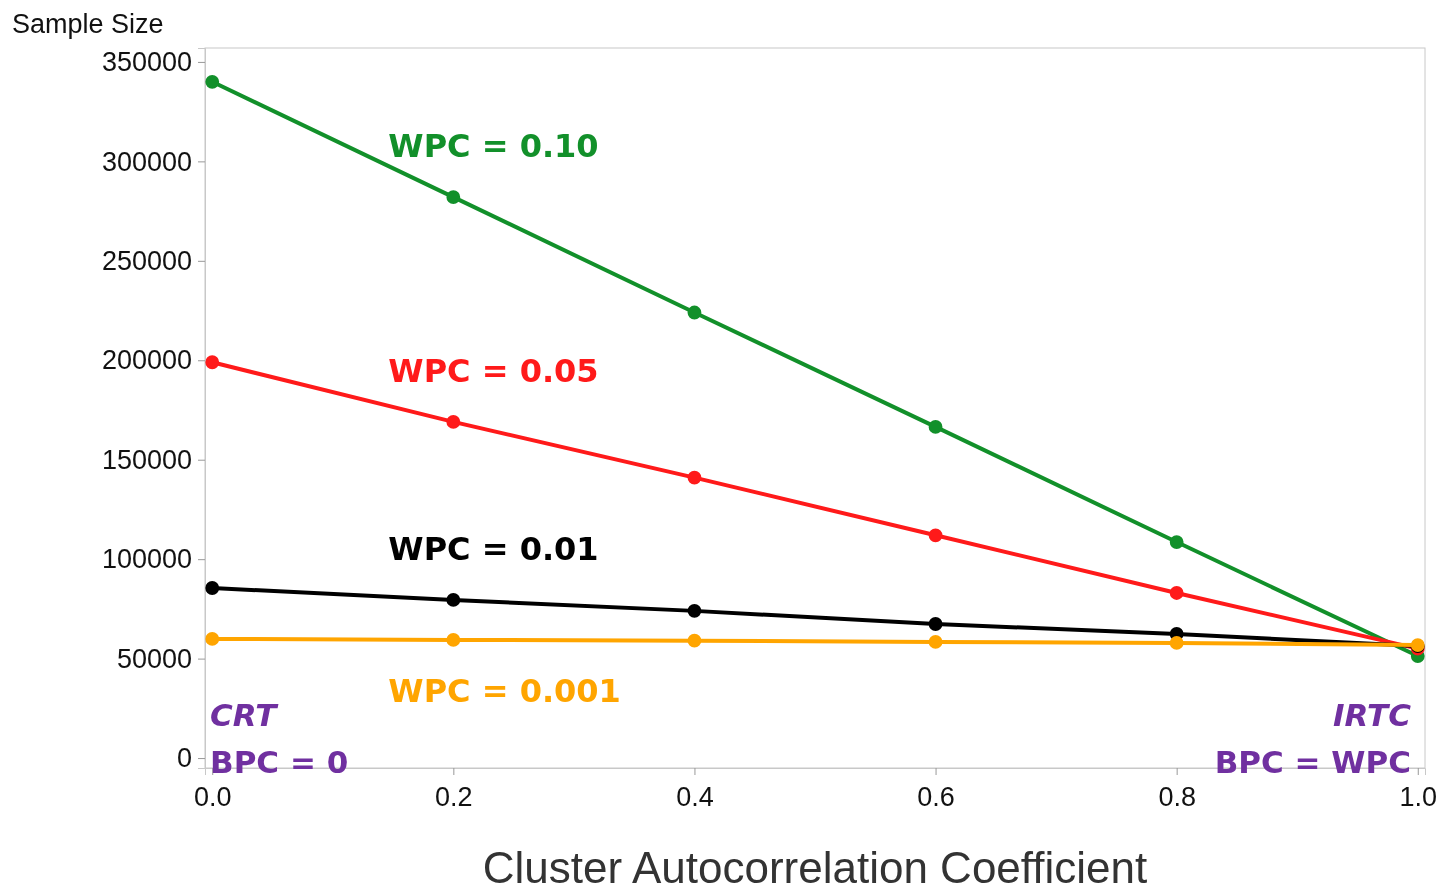 The width and height of the screenshot is (1439, 893). I want to click on y-tick-label: 150000, so click(146, 459).